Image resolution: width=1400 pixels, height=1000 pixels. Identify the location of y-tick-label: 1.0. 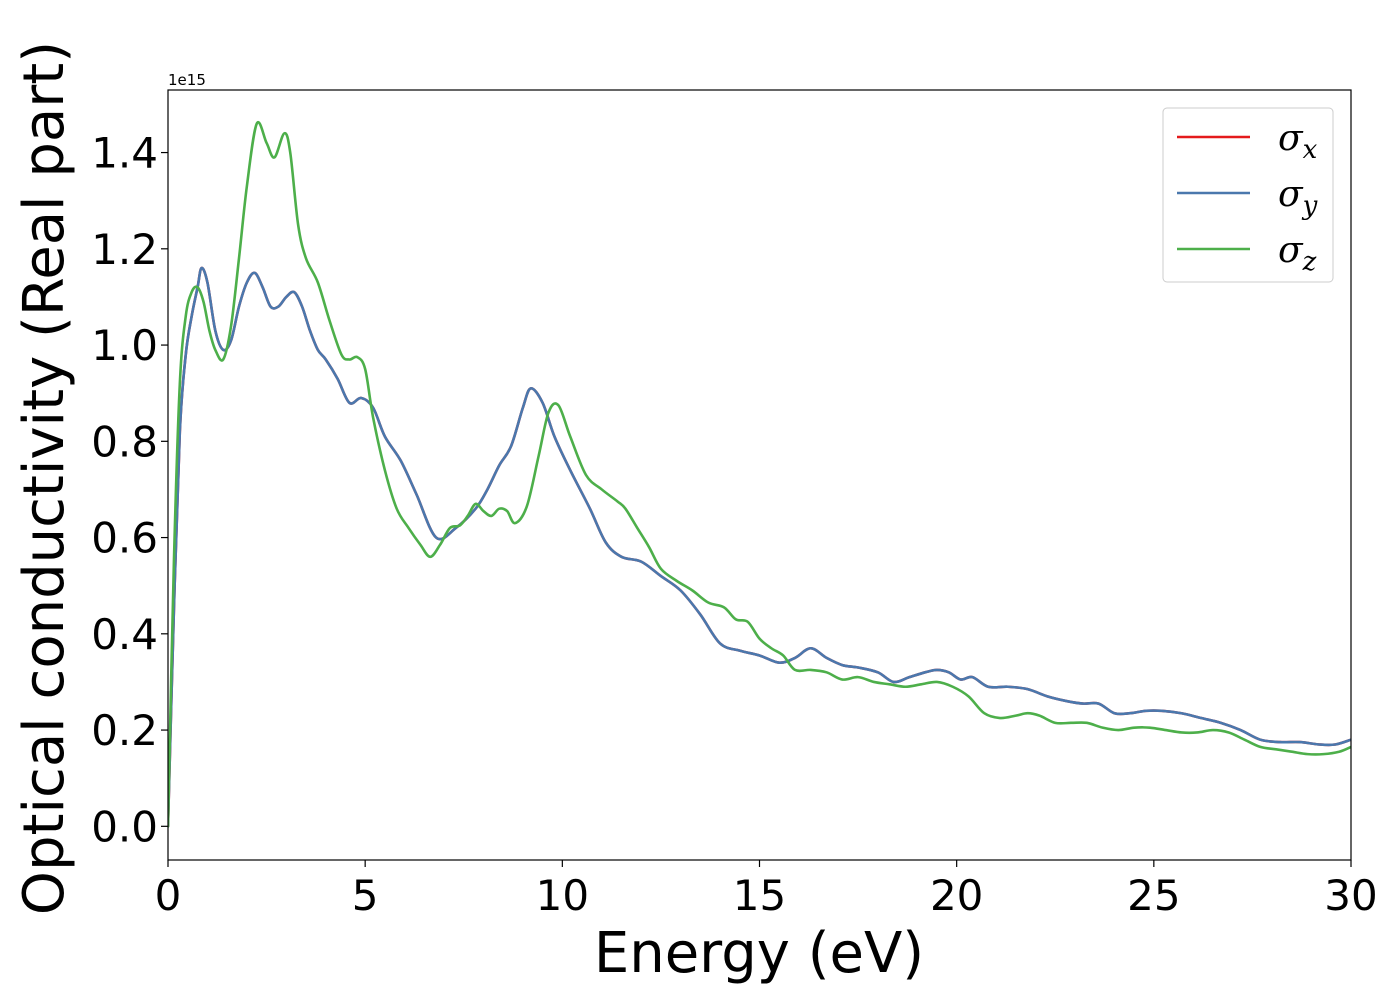
(124, 345).